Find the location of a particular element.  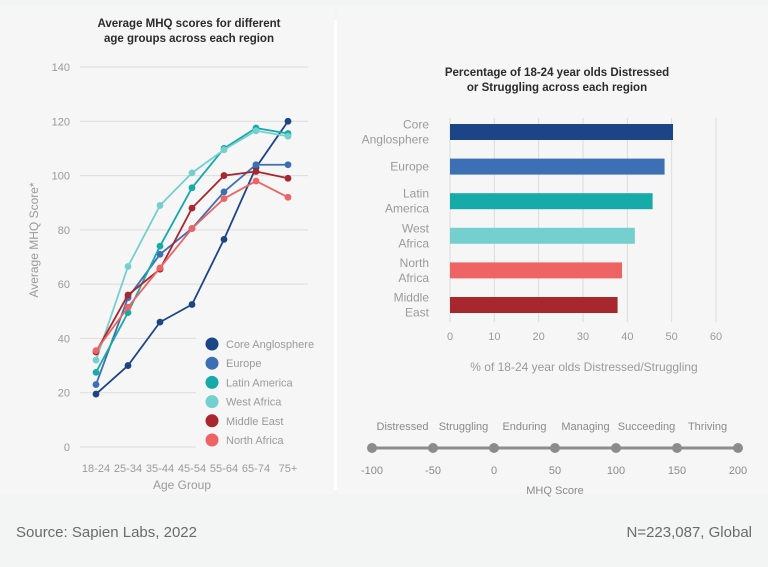

legend-label: North Africa is located at coordinates (255, 441).